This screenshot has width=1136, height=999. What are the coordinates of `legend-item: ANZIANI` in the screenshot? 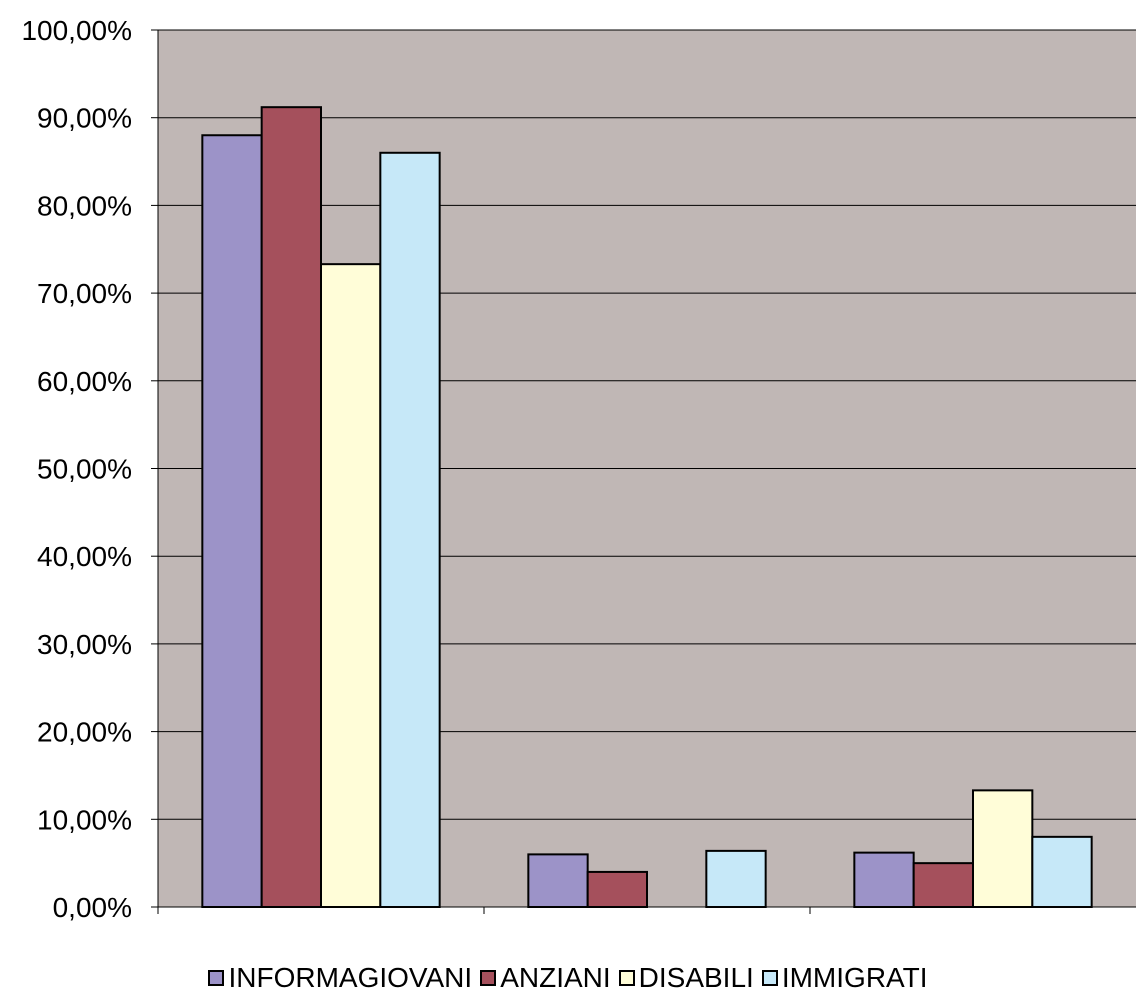 It's located at (545, 978).